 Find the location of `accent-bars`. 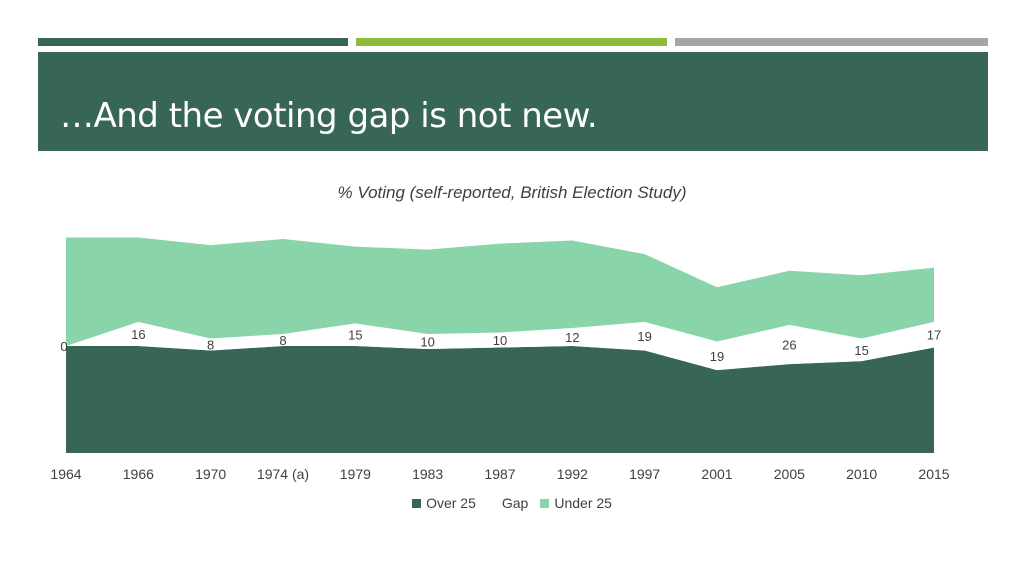

accent-bars is located at coordinates (513, 42).